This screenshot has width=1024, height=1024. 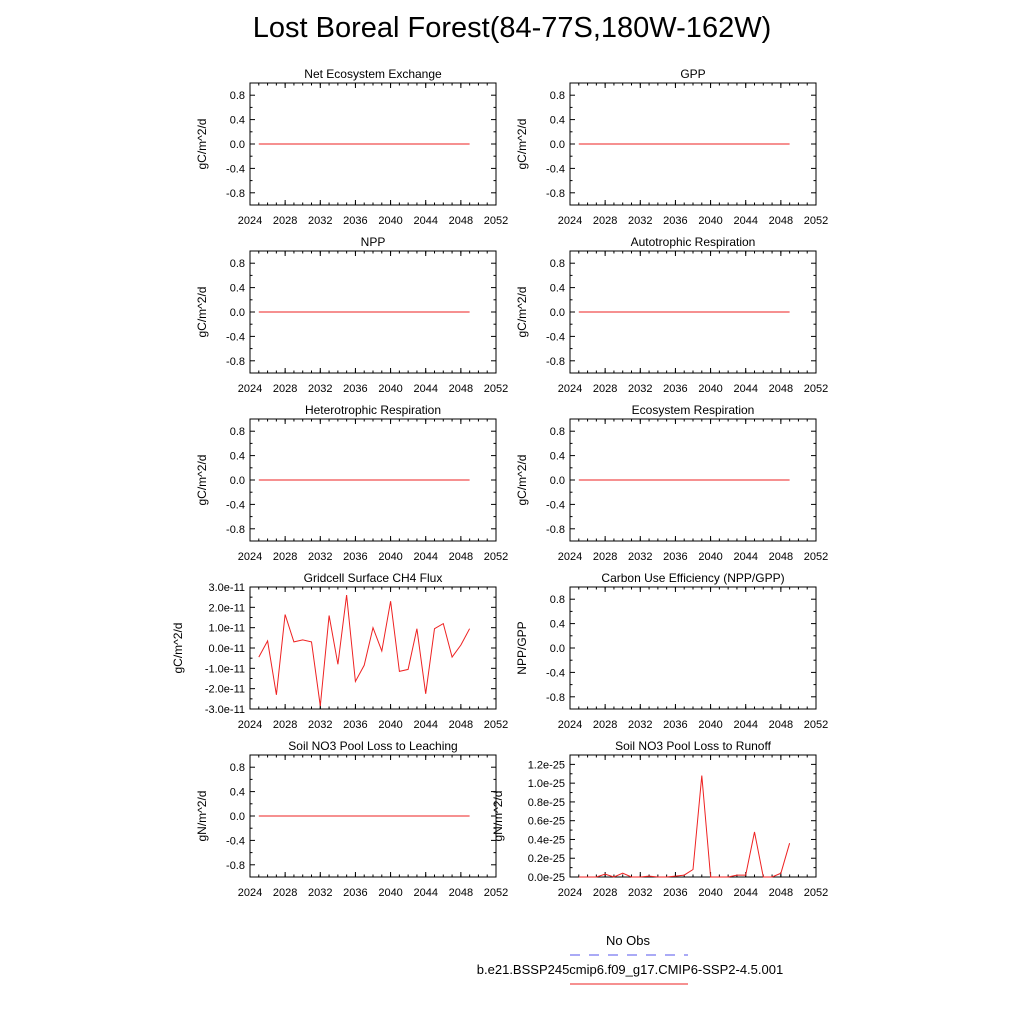 I want to click on panel-title: Gridcell Surface CH4 Flux, so click(x=373, y=578).